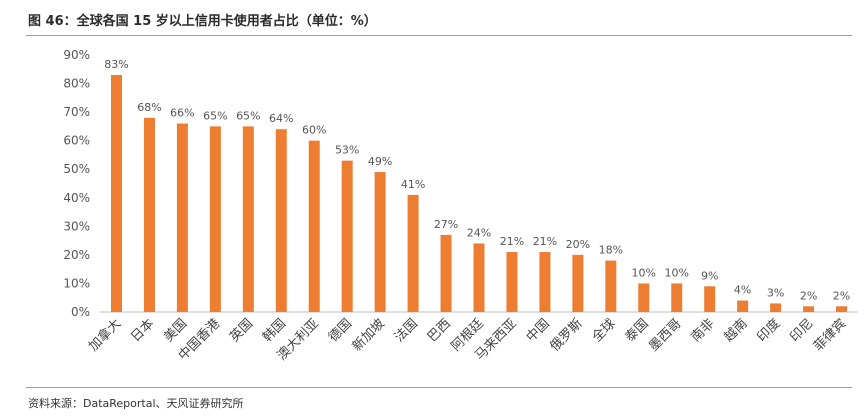 This screenshot has height=420, width=866. What do you see at coordinates (567, 335) in the screenshot?
I see `x-category-label: 俄罗斯` at bounding box center [567, 335].